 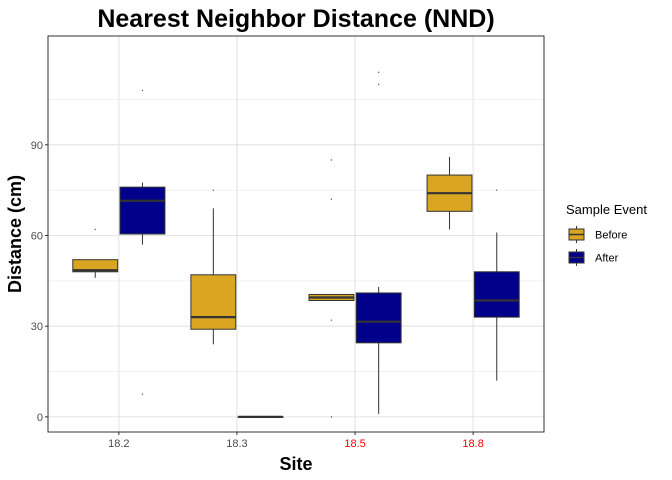 I want to click on box-before-18.5, so click(x=331, y=288).